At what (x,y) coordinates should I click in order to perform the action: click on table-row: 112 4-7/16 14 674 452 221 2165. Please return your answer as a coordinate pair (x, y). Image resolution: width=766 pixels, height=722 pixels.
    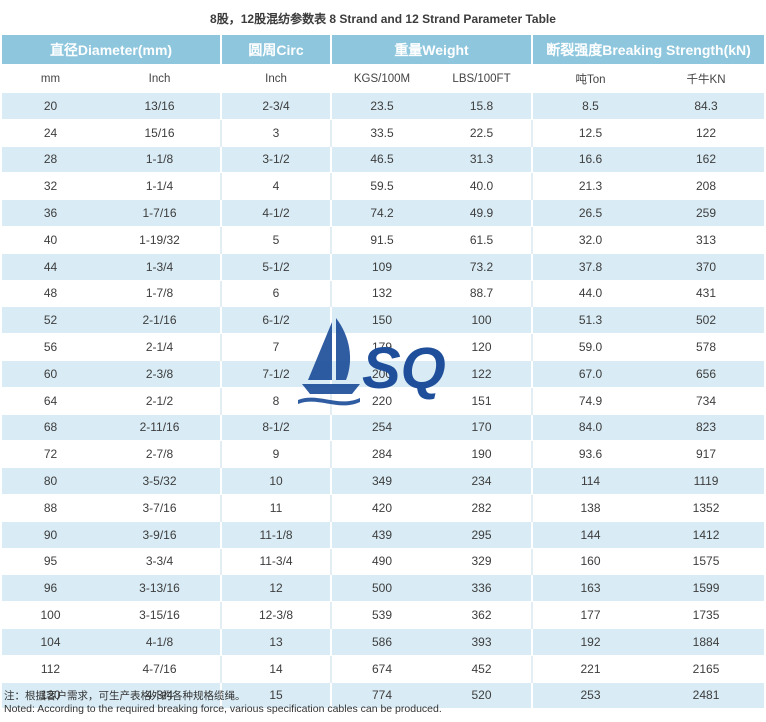
    Looking at the image, I should click on (383, 668).